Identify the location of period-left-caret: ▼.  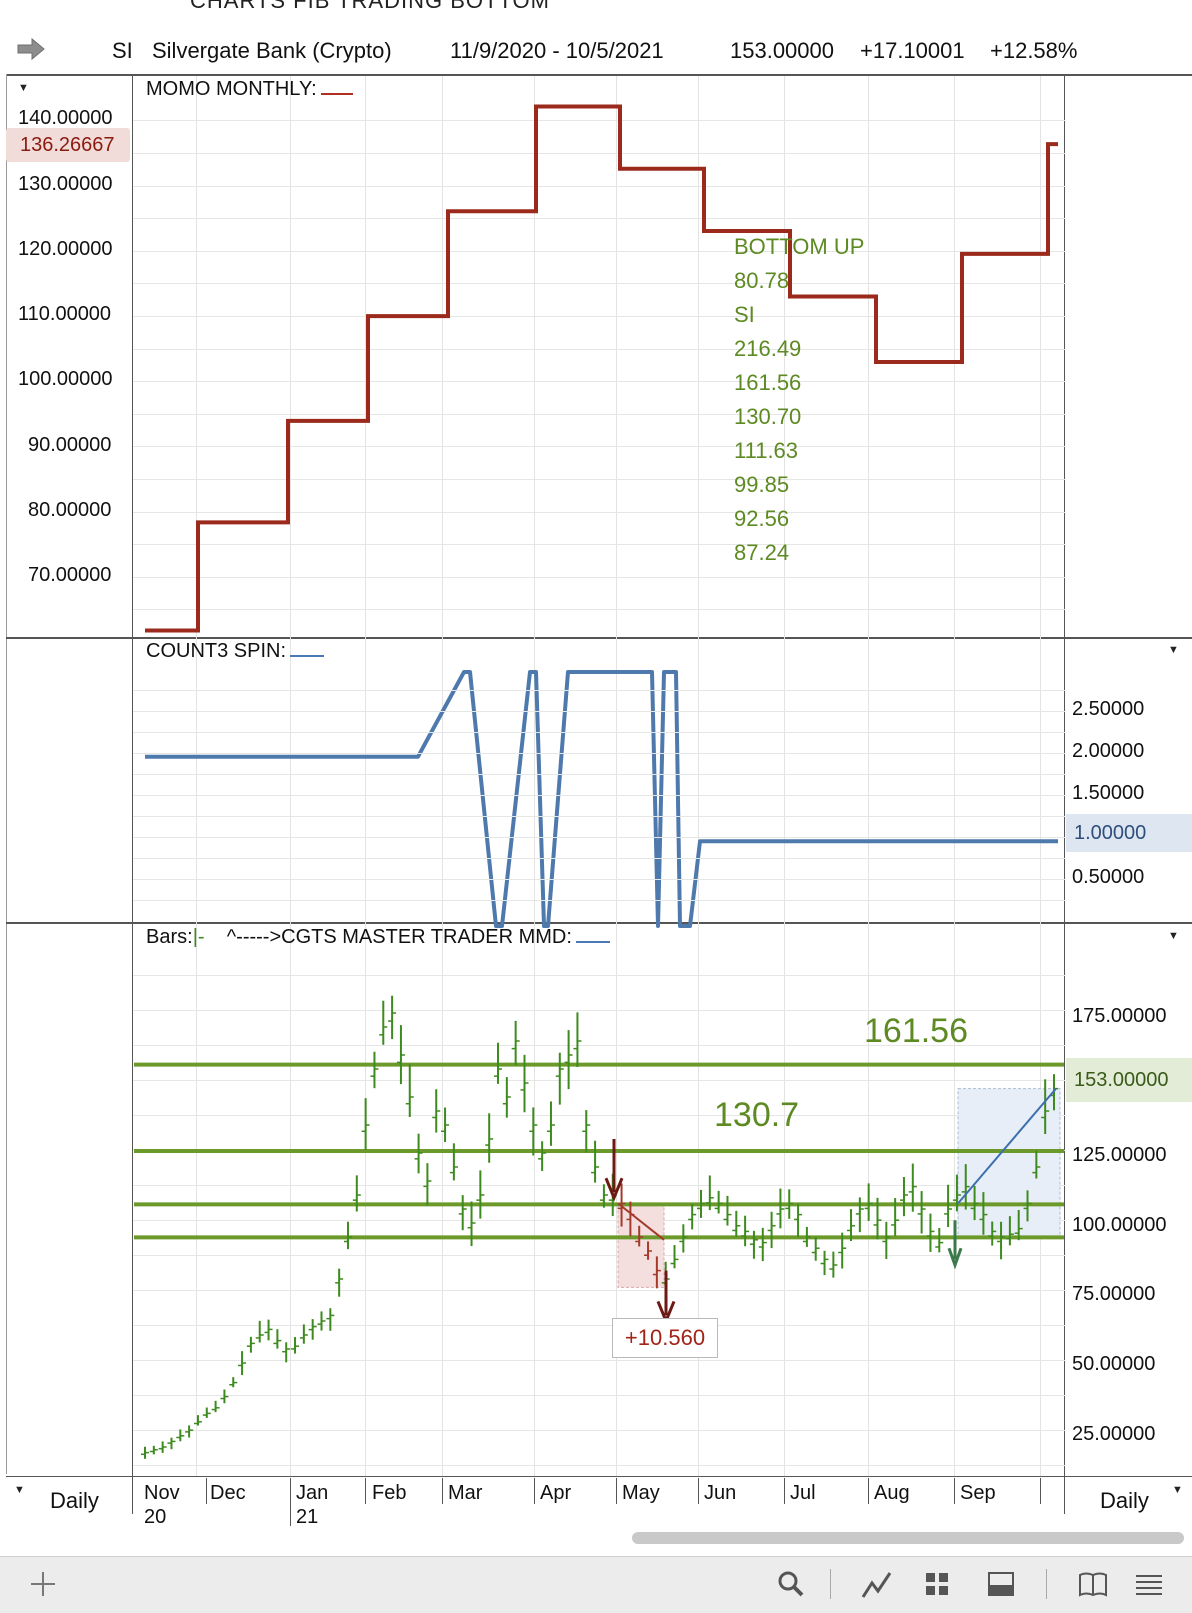
(19, 1490).